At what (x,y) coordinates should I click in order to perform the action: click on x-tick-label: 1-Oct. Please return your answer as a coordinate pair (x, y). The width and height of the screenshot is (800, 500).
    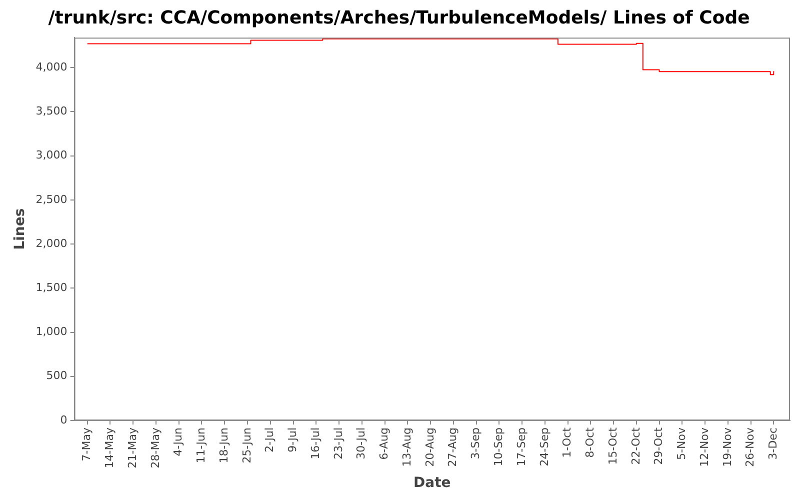
    Looking at the image, I should click on (567, 442).